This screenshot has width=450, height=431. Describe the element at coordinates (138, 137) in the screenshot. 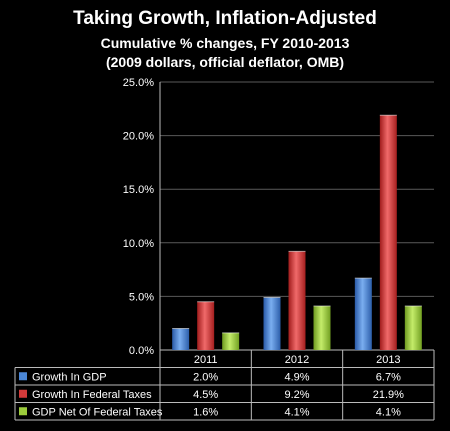

I see `y-tick-label: 20.0%` at that location.